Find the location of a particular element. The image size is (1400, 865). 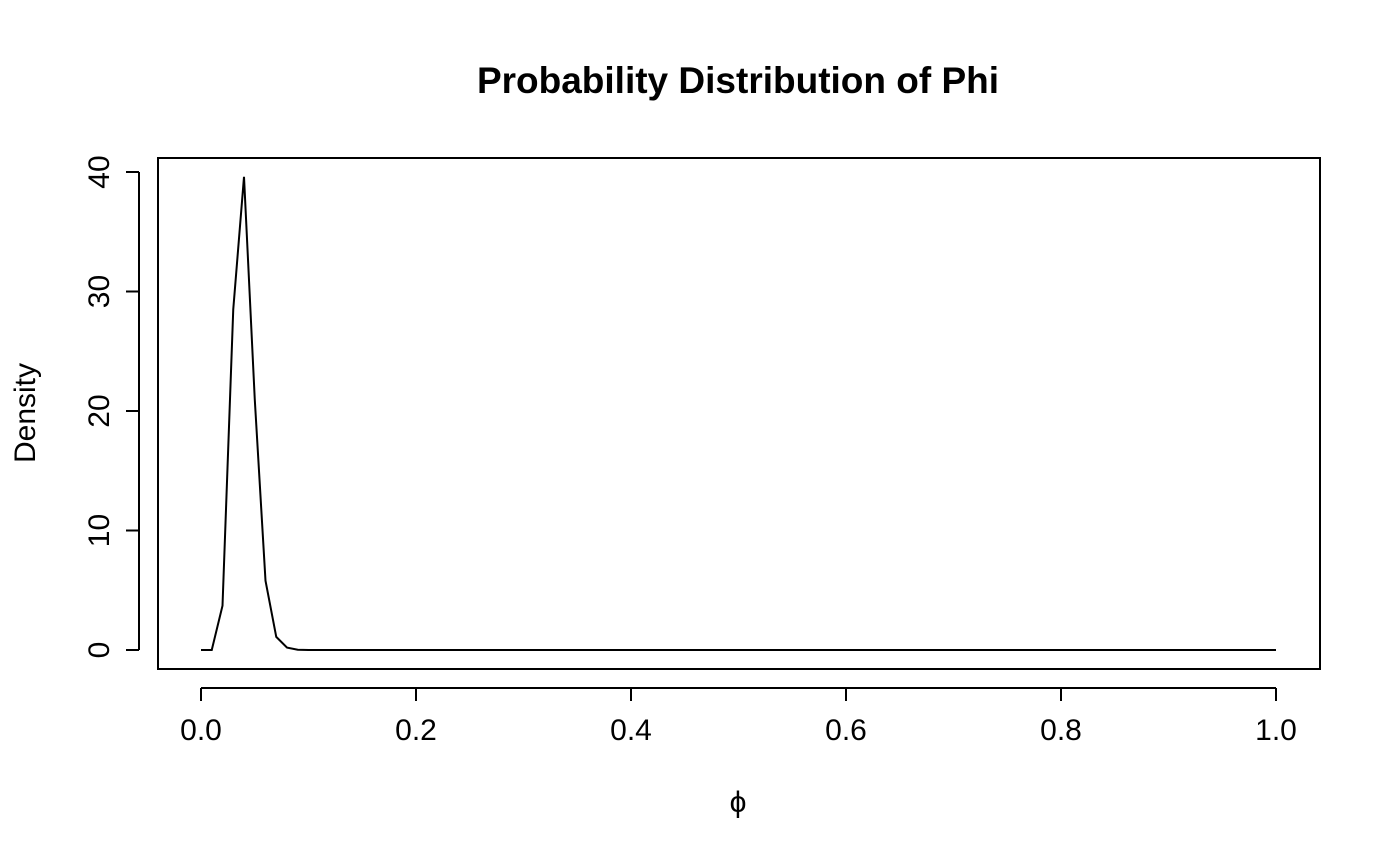

y-tick-label: 20 is located at coordinates (99, 410).